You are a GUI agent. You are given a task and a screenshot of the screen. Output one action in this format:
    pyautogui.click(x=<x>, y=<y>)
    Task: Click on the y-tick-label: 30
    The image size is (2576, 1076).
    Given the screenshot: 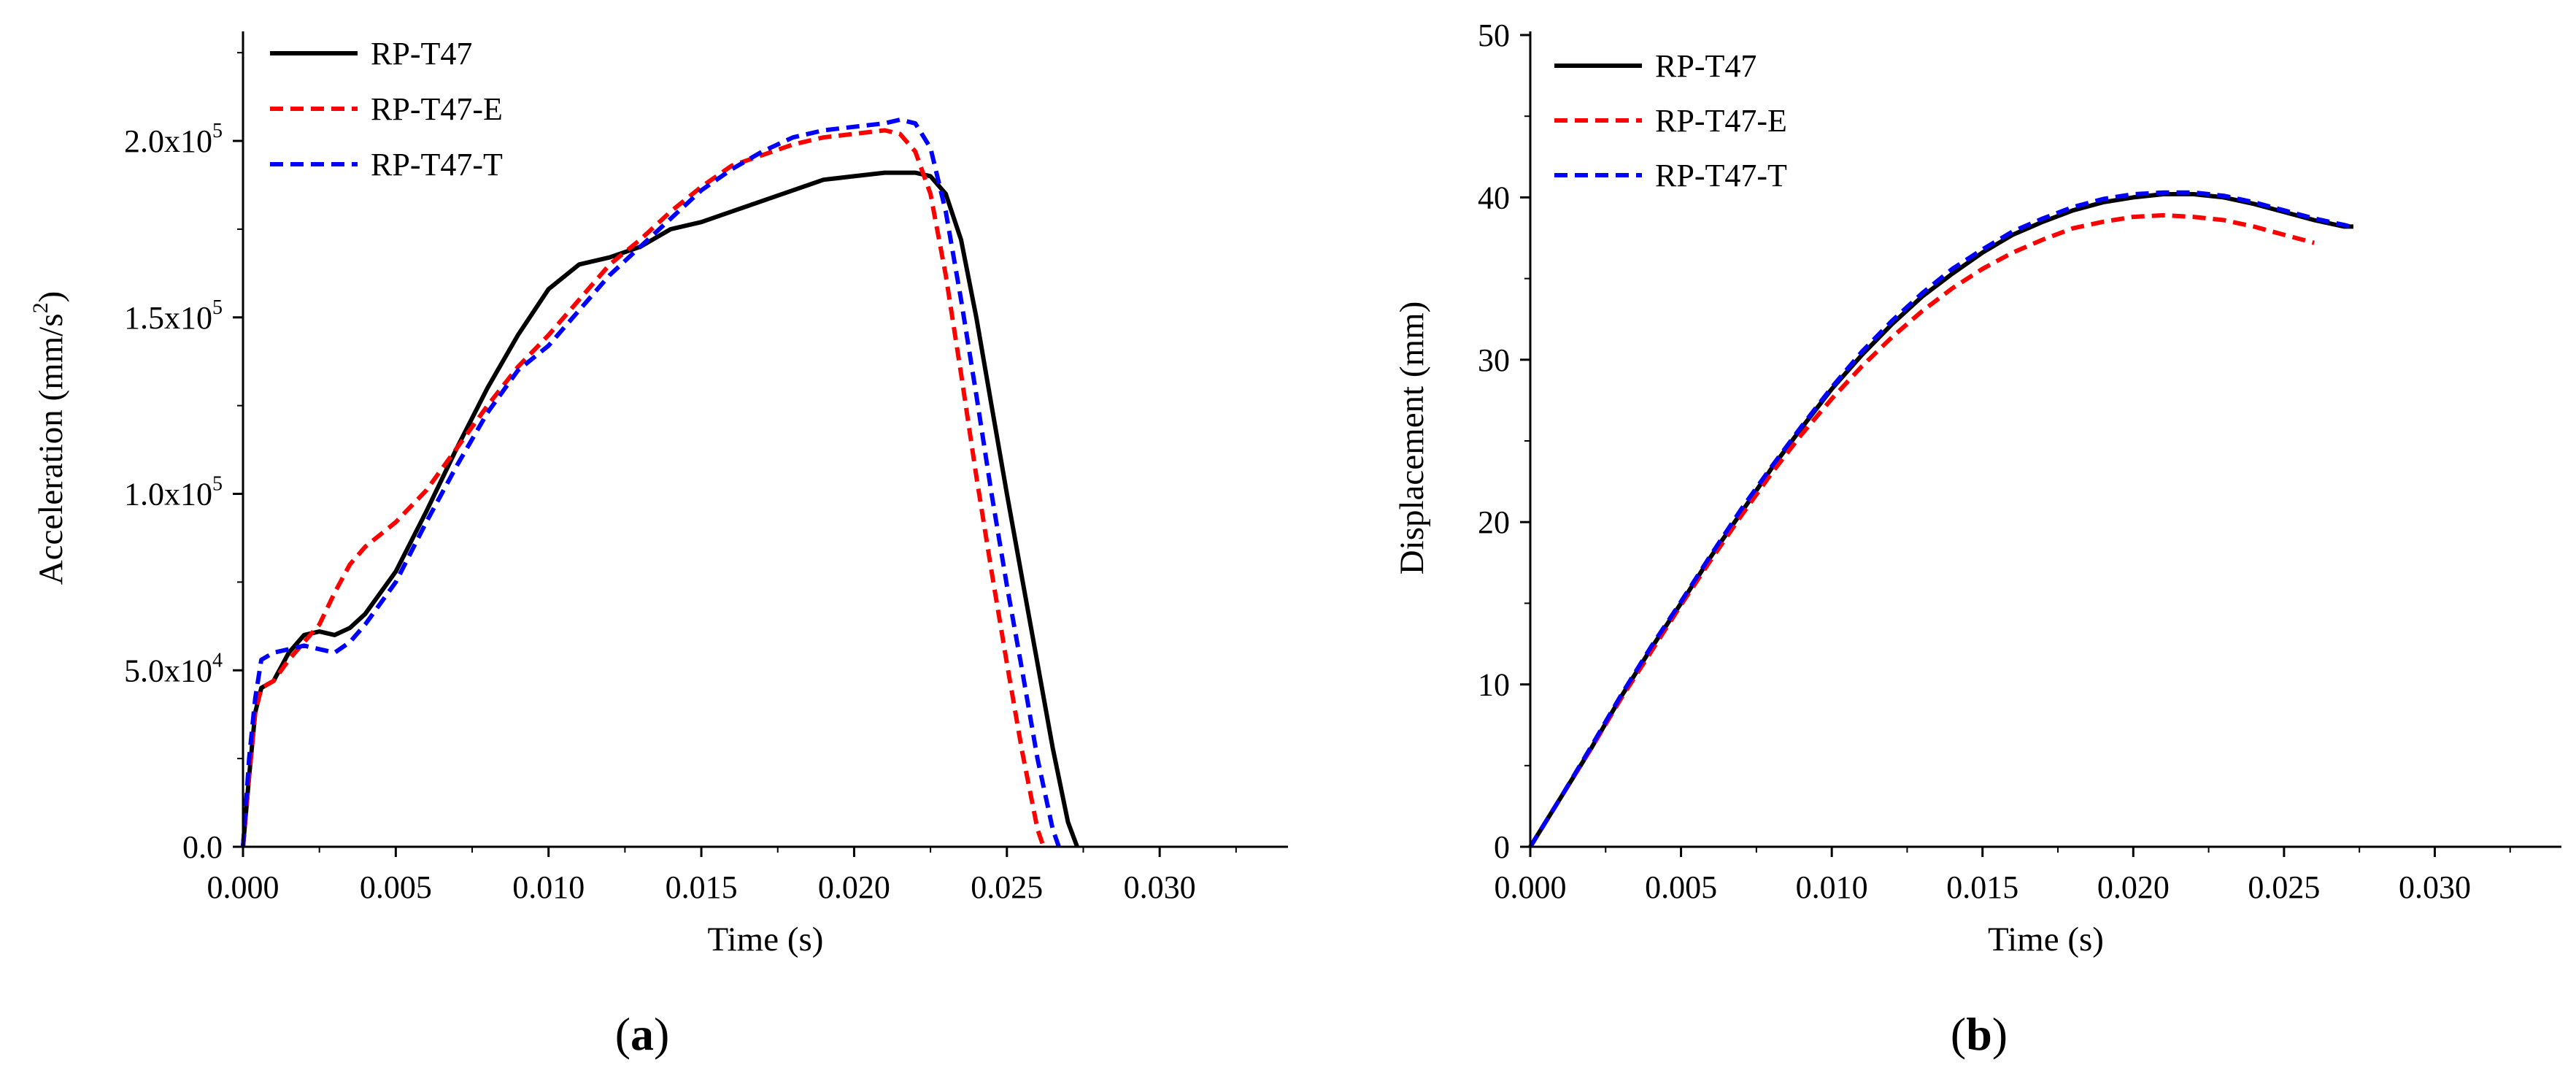 What is the action you would take?
    pyautogui.click(x=1494, y=360)
    